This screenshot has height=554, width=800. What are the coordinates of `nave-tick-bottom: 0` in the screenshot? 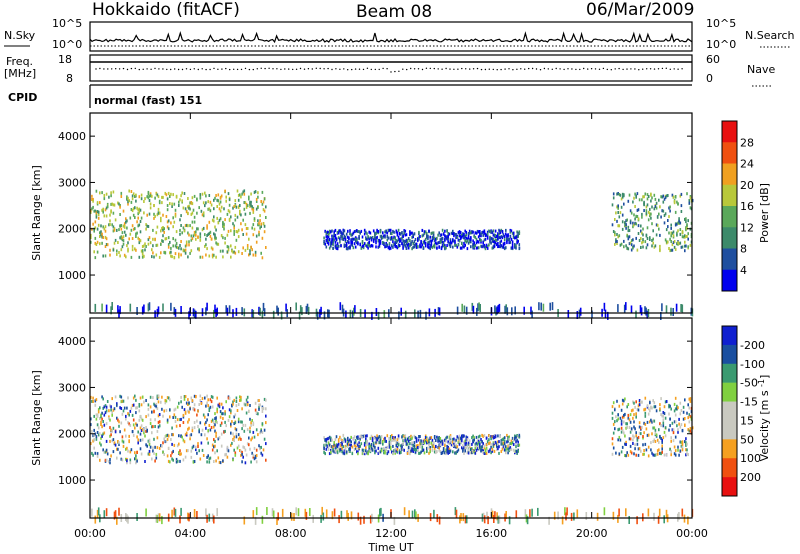 It's located at (709, 78).